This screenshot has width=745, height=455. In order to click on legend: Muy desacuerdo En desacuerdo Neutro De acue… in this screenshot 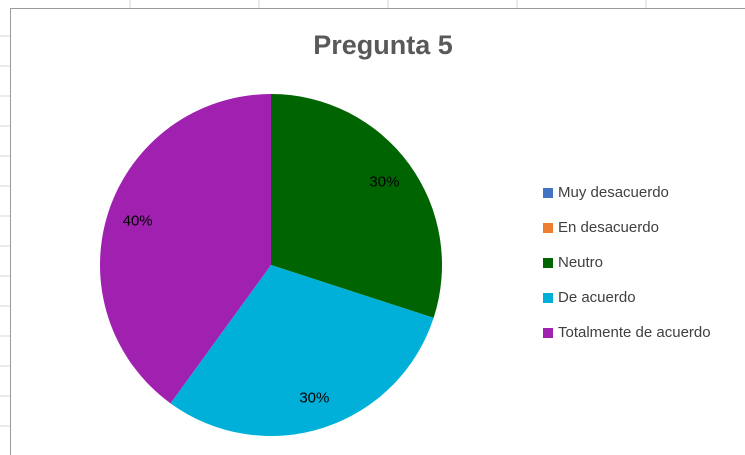, I will do `click(627, 262)`.